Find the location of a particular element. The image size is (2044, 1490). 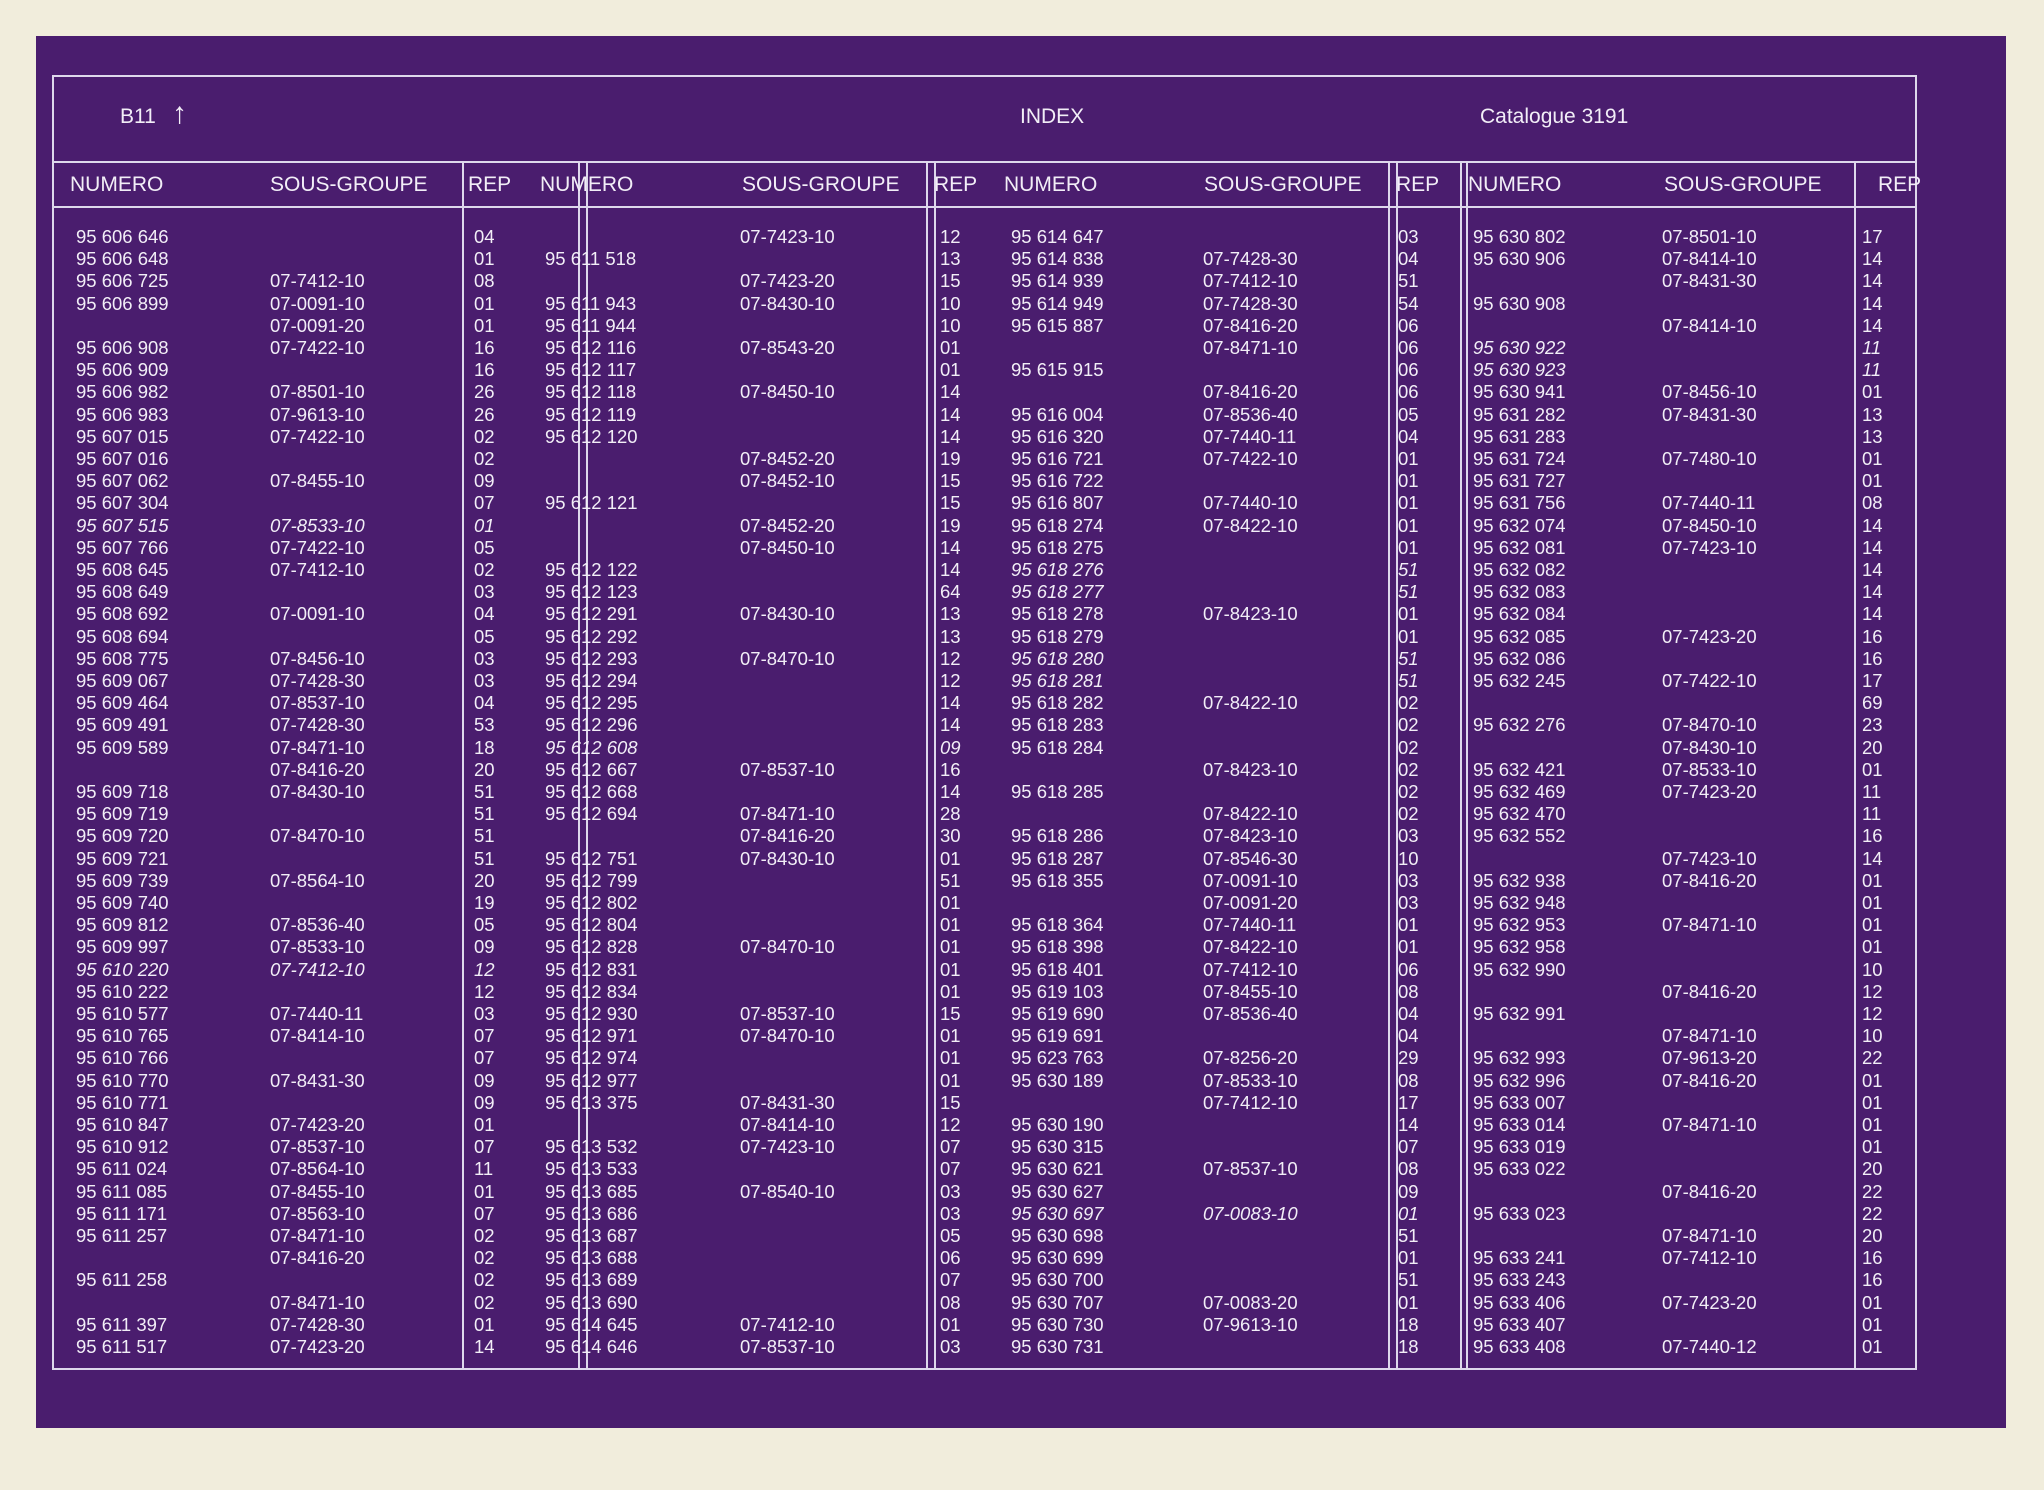

sous-groupe-cell: 07-8414-10 is located at coordinates (1709, 259).